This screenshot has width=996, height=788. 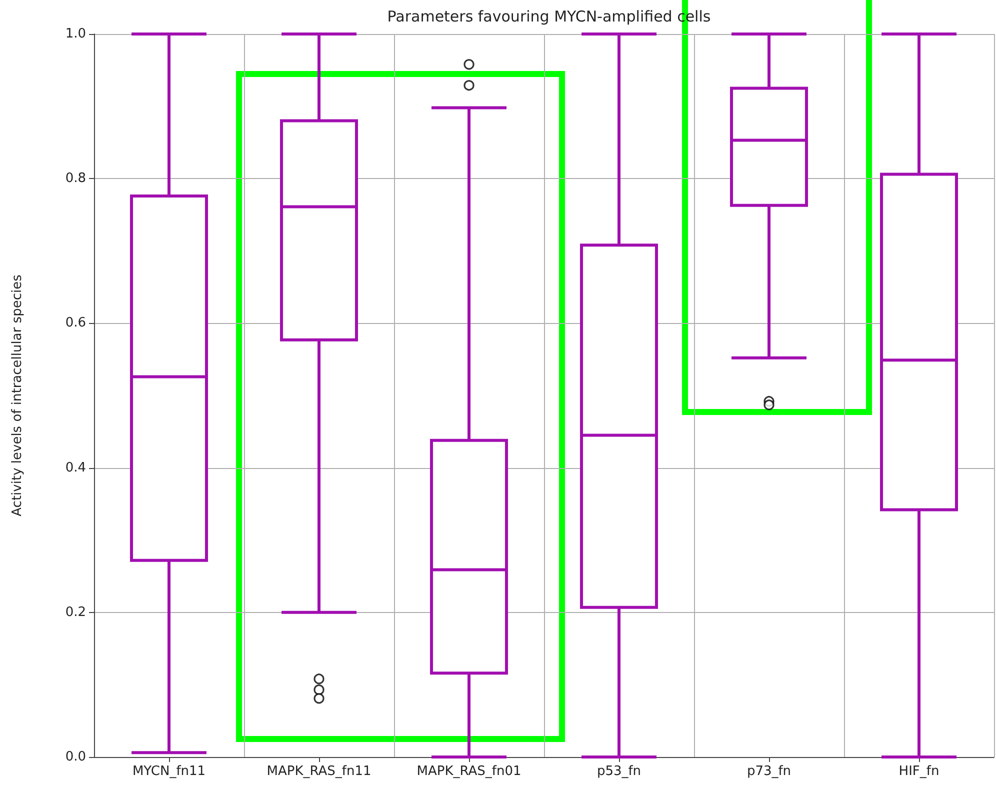 What do you see at coordinates (75, 34) in the screenshot?
I see `y-tick-label: 1.0` at bounding box center [75, 34].